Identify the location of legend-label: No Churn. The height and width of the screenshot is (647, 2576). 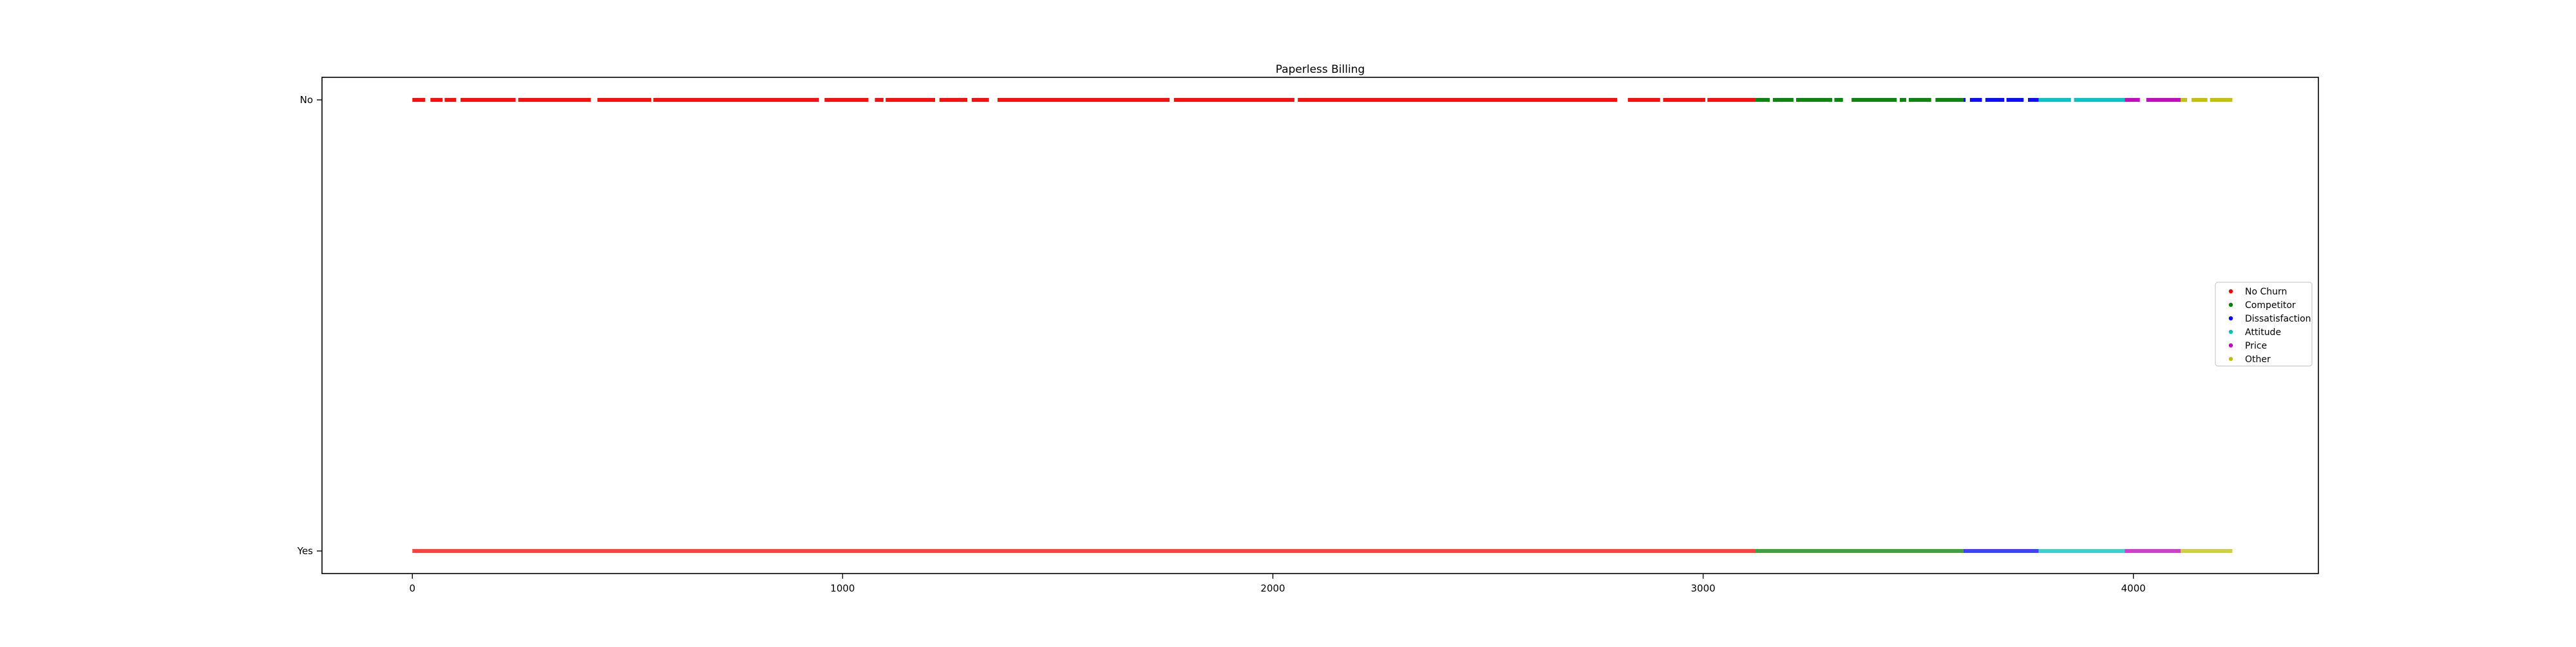
(2266, 292).